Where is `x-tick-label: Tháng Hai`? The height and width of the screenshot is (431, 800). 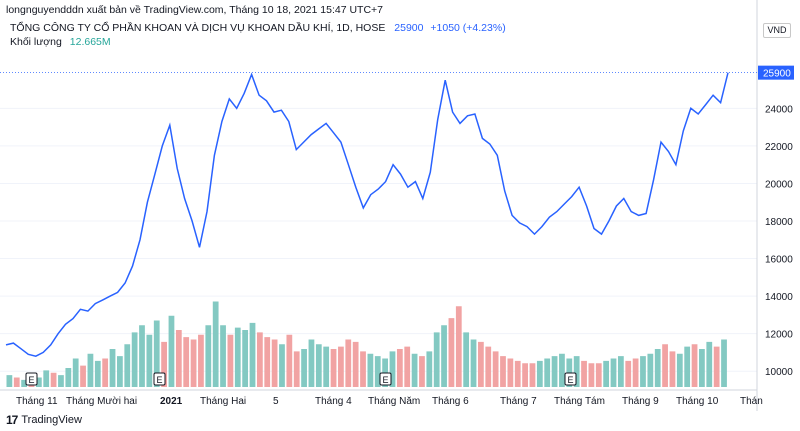
x-tick-label: Tháng Hai is located at coordinates (223, 401).